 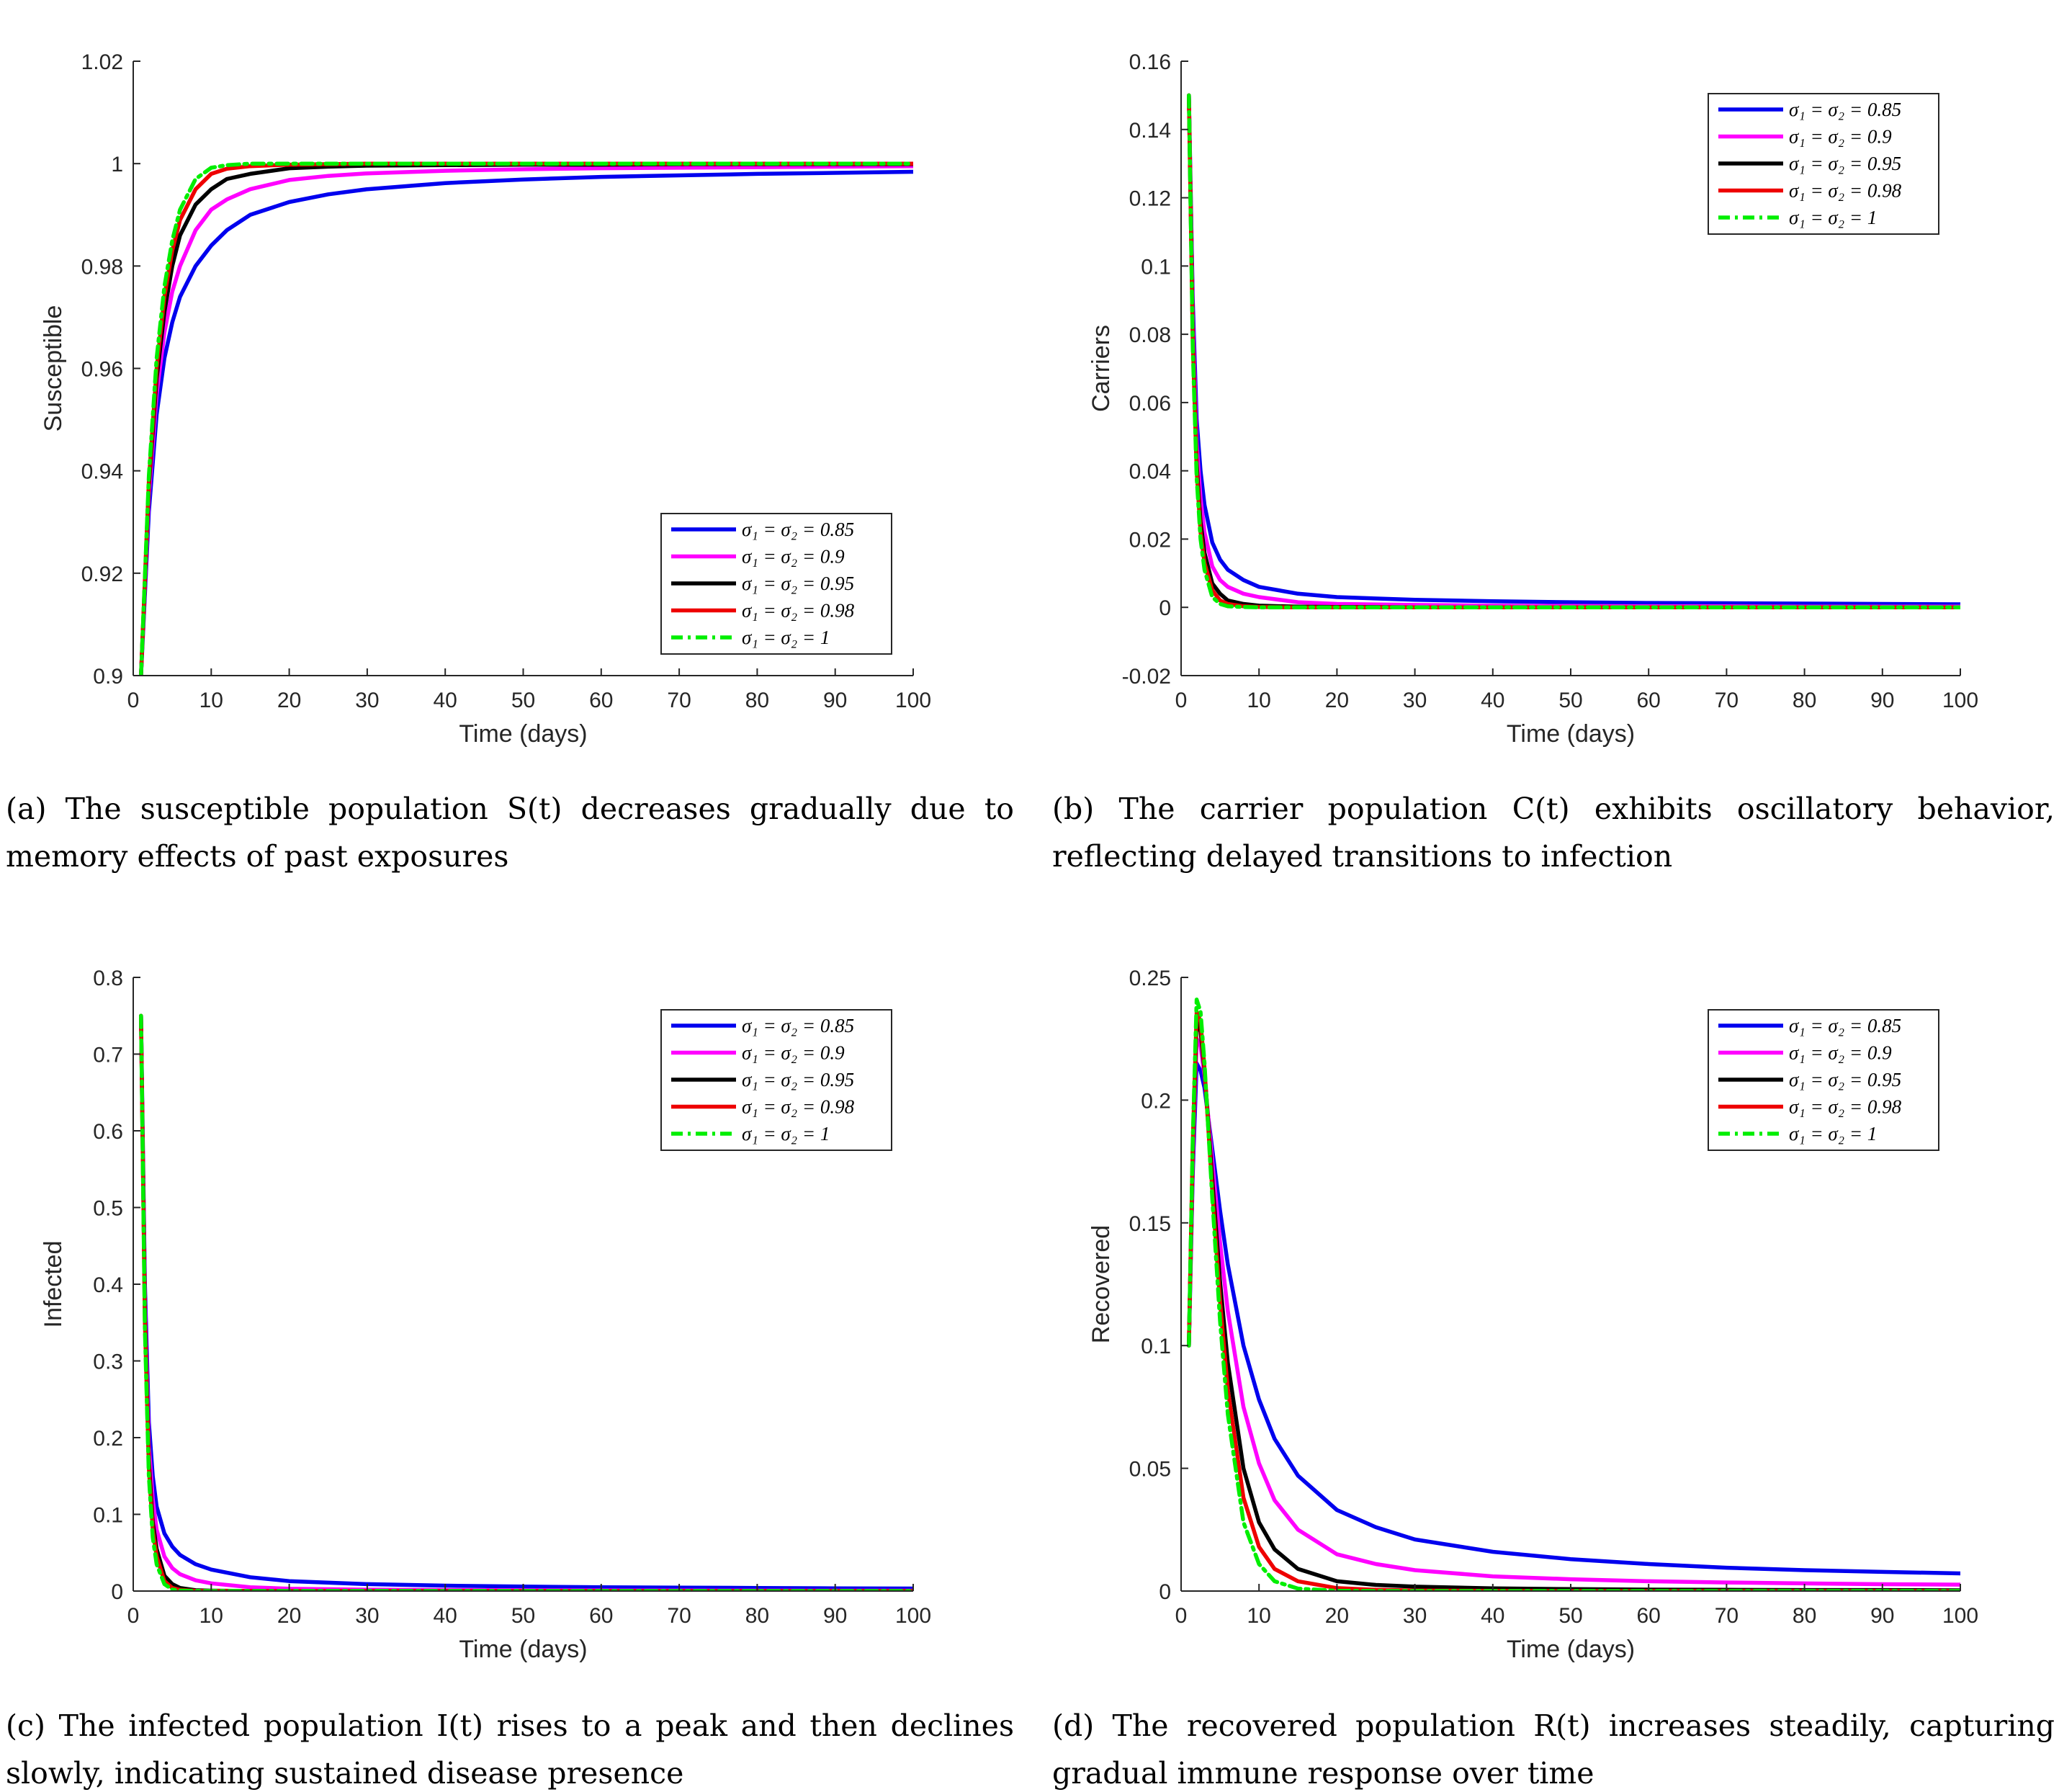 What do you see at coordinates (108, 979) in the screenshot?
I see `y-tick-label: 0.8` at bounding box center [108, 979].